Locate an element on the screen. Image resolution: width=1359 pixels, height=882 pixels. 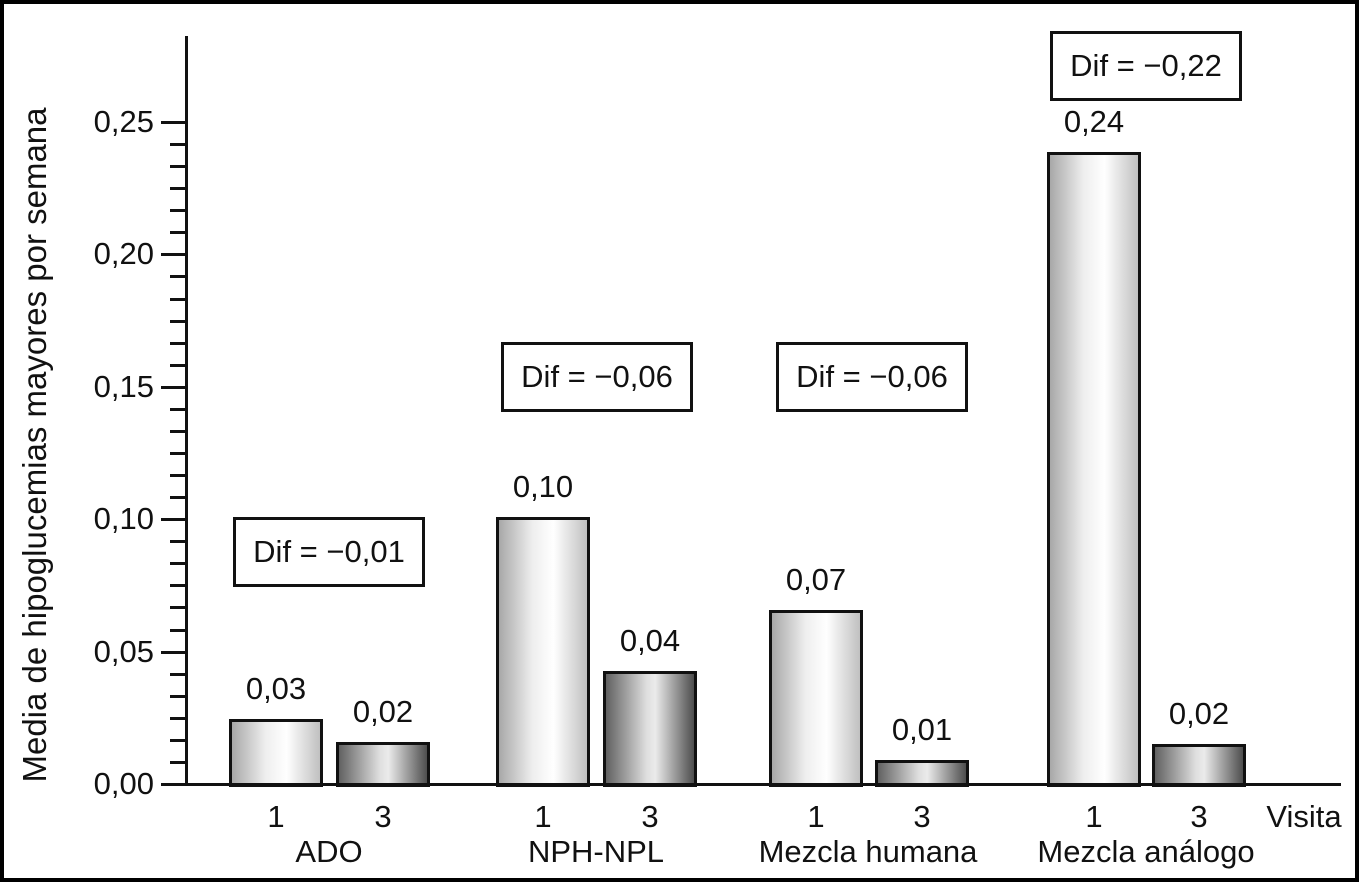
y-tick-label: 0,10 is located at coordinates (123, 518).